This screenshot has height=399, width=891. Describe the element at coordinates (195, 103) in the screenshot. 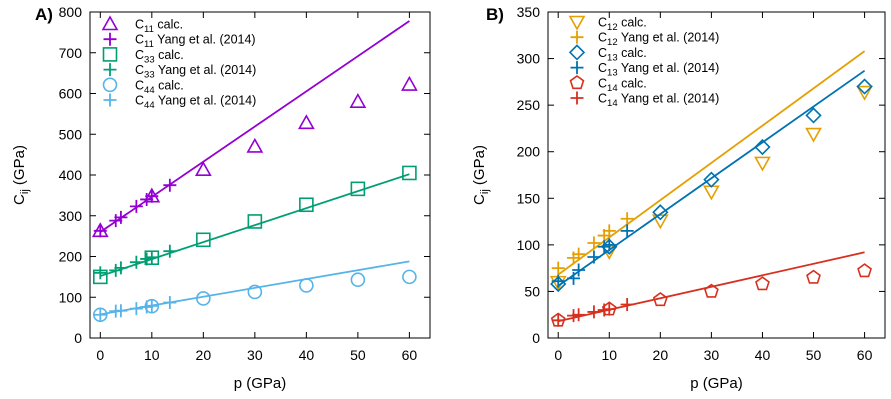

I see `legend-label: C44 Yang et al. (2014)` at that location.